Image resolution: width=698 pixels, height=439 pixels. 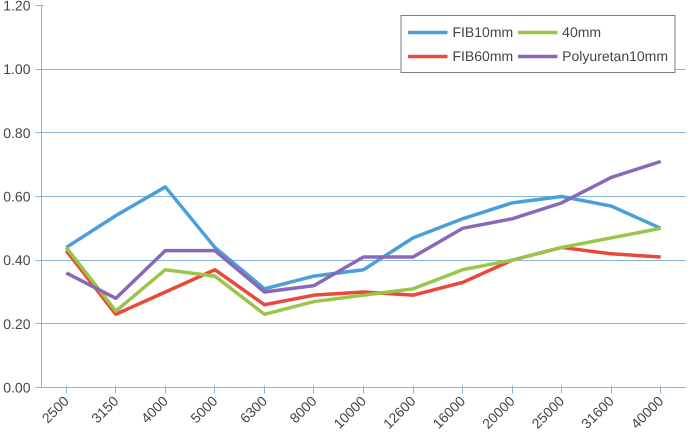 What do you see at coordinates (17, 388) in the screenshot?
I see `y-tick-label: 0.00` at bounding box center [17, 388].